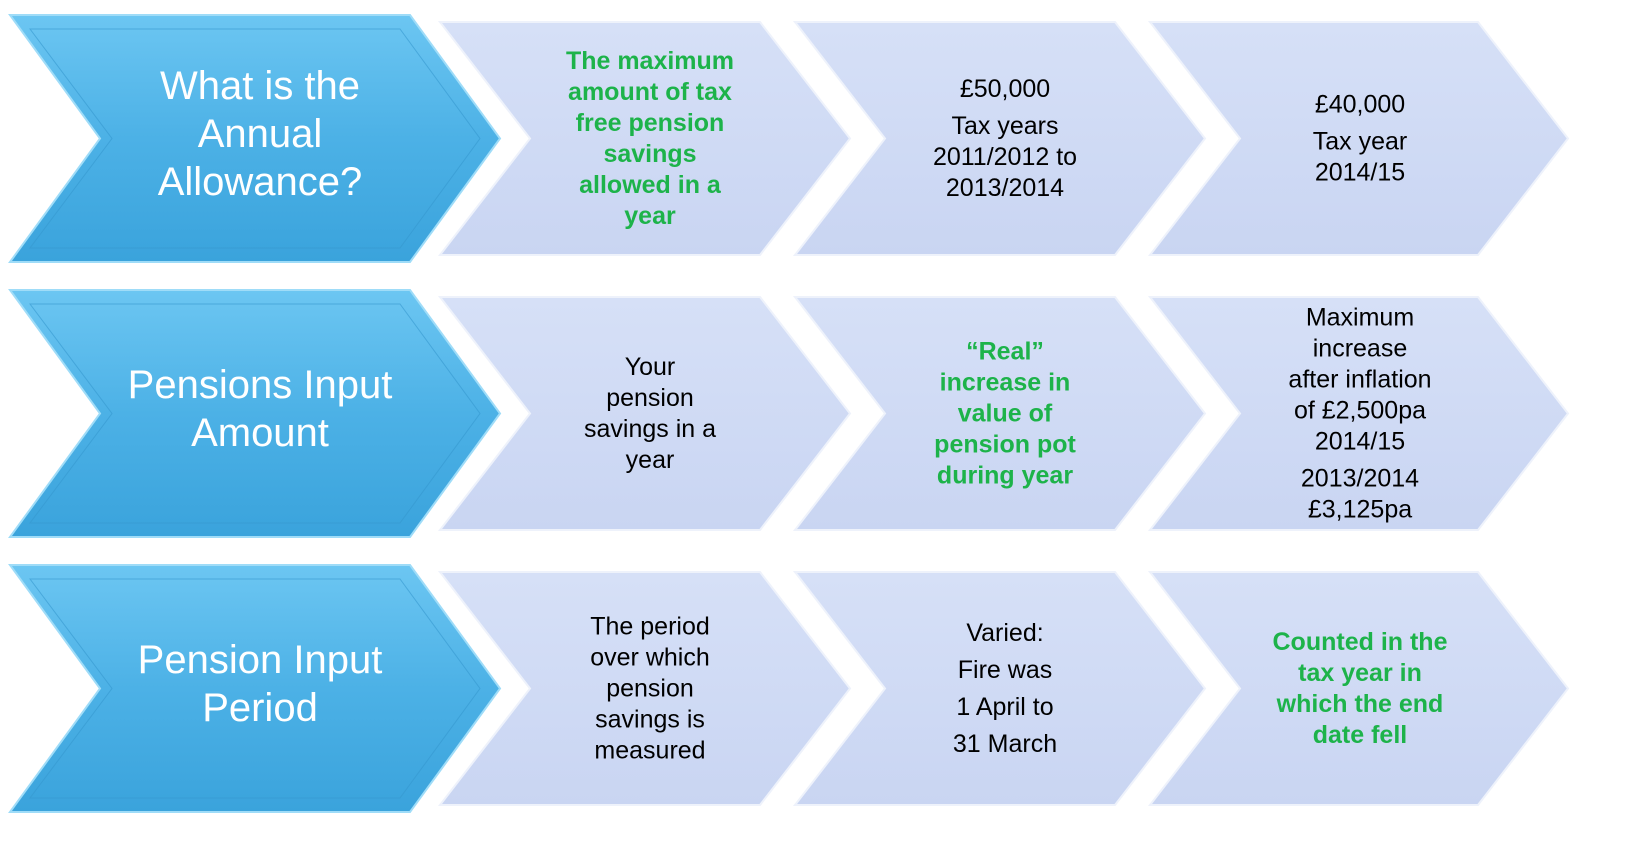  I want to click on cell-text: £40,000 Tax year 2014/15, so click(1360, 138).